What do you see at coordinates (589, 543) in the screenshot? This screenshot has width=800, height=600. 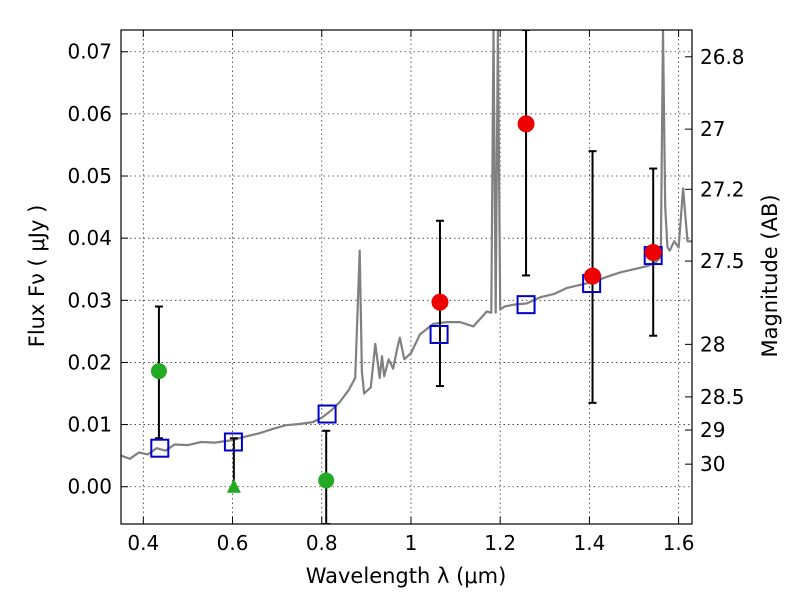 I see `x-tick-label: 1.4` at bounding box center [589, 543].